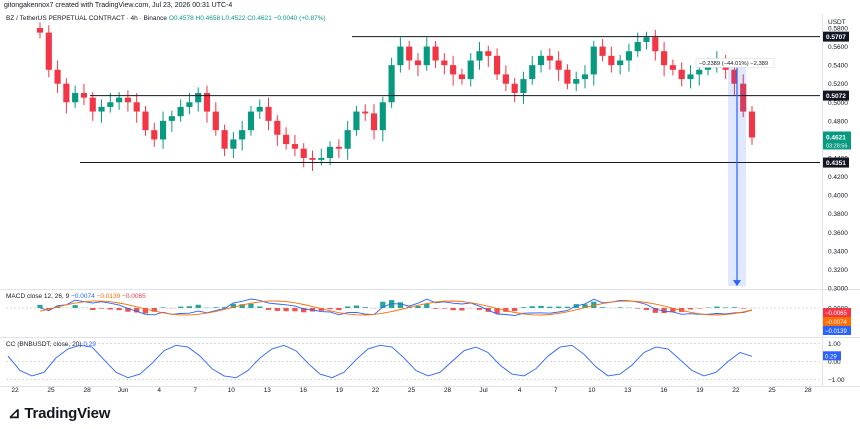  Describe the element at coordinates (89, 344) in the screenshot. I see `cc-legend-value: 0.29` at that location.